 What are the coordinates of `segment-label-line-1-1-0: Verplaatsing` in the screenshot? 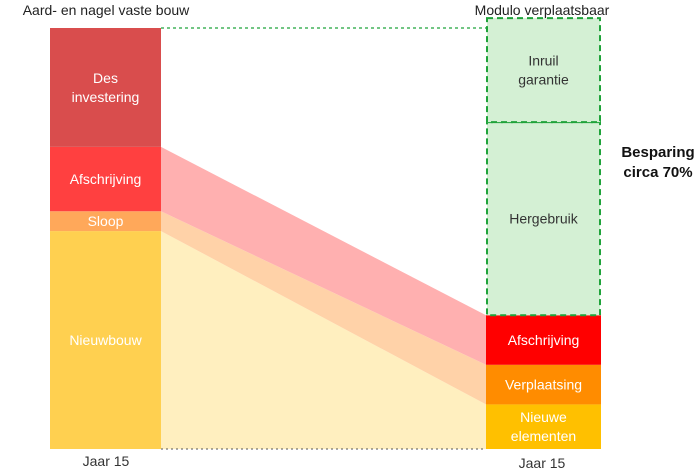 It's located at (543, 385).